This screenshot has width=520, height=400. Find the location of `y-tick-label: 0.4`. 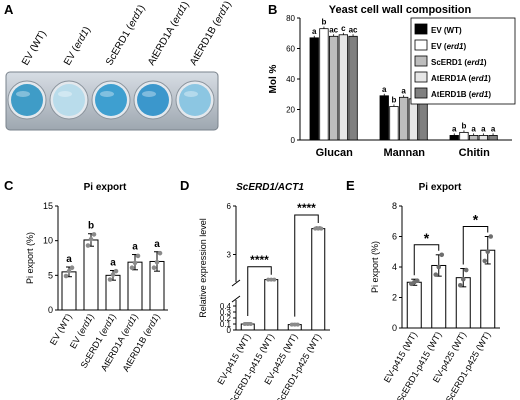

y-tick-label: 0.4 is located at coordinates (226, 306).